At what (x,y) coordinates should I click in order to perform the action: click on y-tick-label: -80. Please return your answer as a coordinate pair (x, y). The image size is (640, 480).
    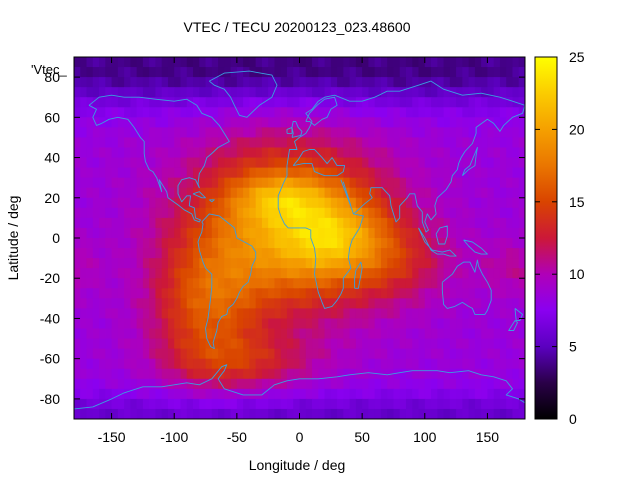
    Looking at the image, I should click on (50, 399).